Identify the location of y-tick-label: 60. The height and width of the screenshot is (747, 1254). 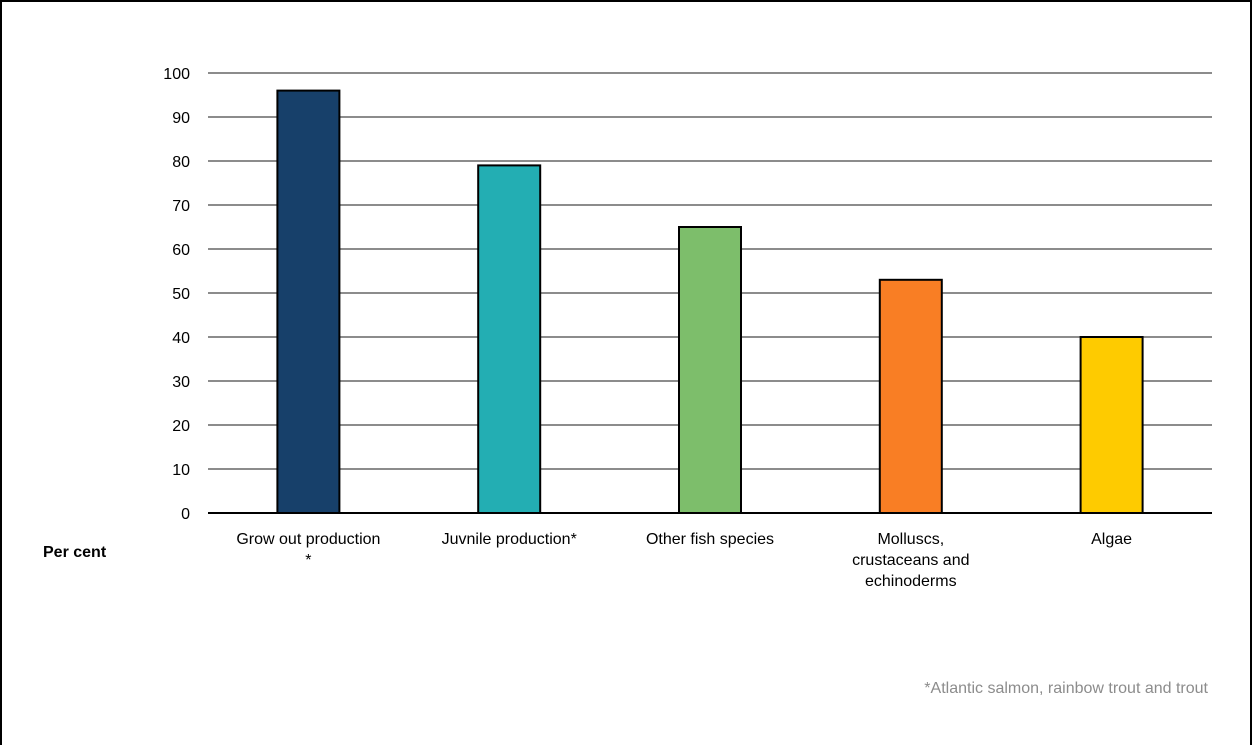
(181, 250).